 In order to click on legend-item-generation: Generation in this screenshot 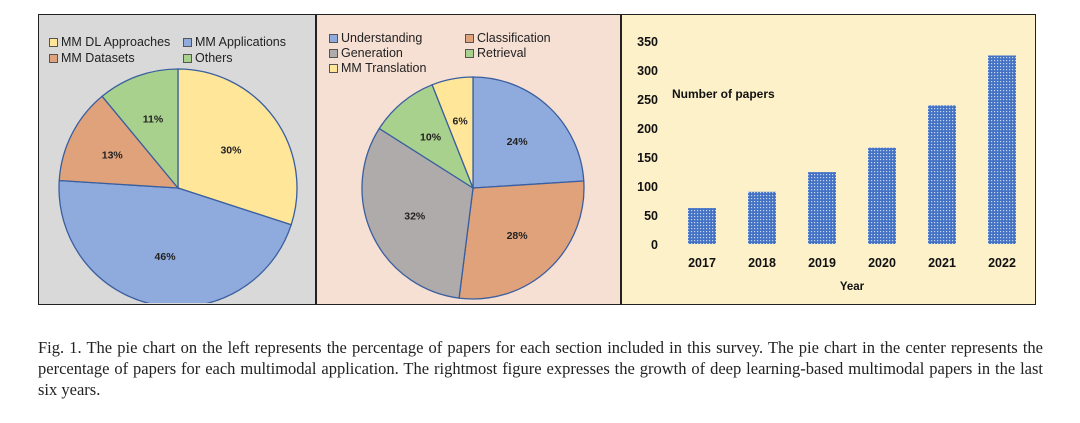, I will do `click(366, 53)`.